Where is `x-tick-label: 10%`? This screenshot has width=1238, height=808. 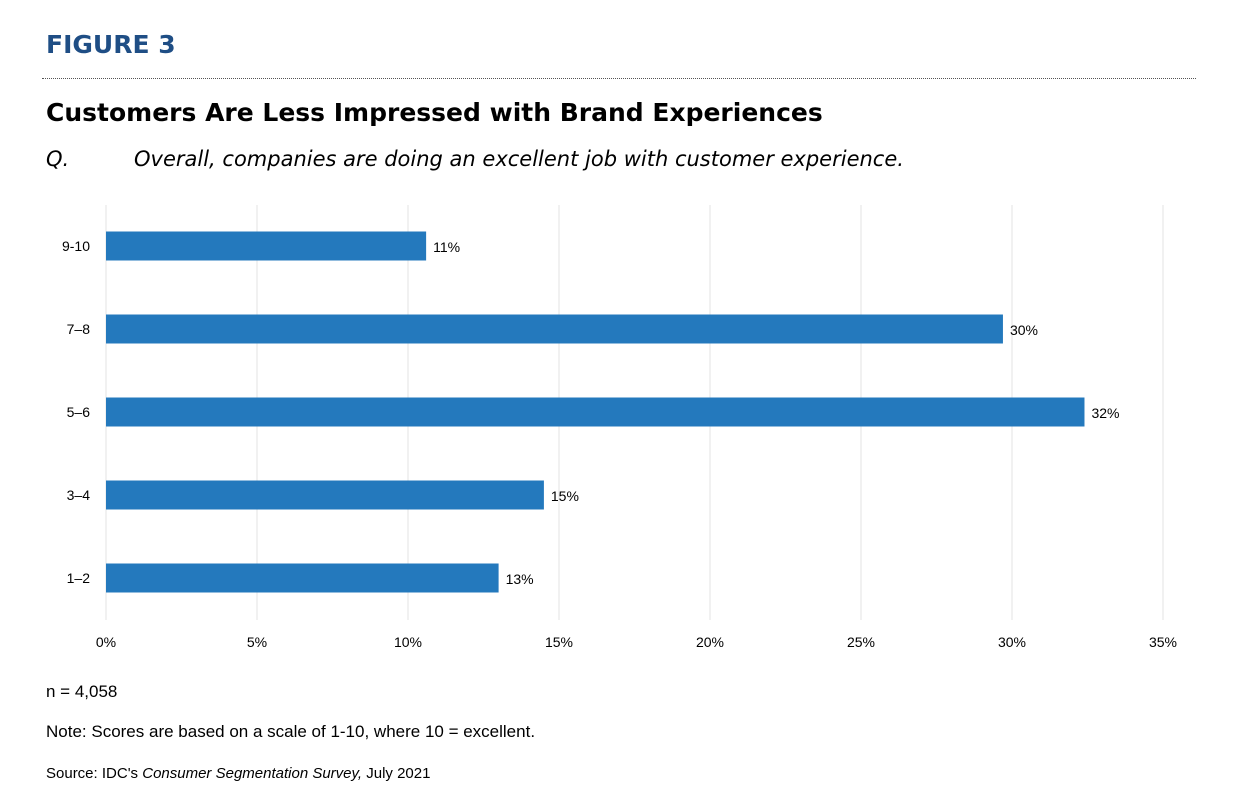 x-tick-label: 10% is located at coordinates (408, 642).